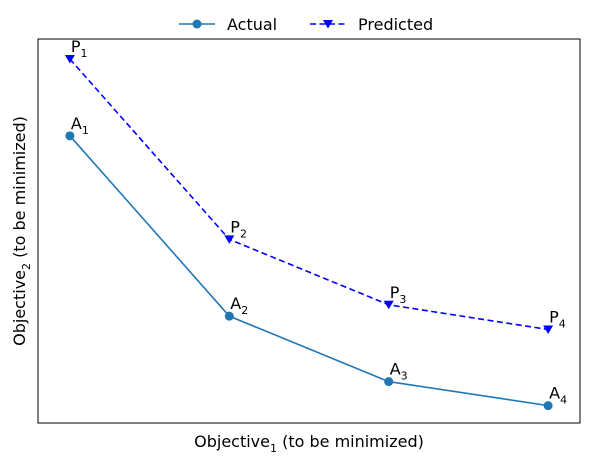  I want to click on point-label-a4: A4, so click(558, 395).